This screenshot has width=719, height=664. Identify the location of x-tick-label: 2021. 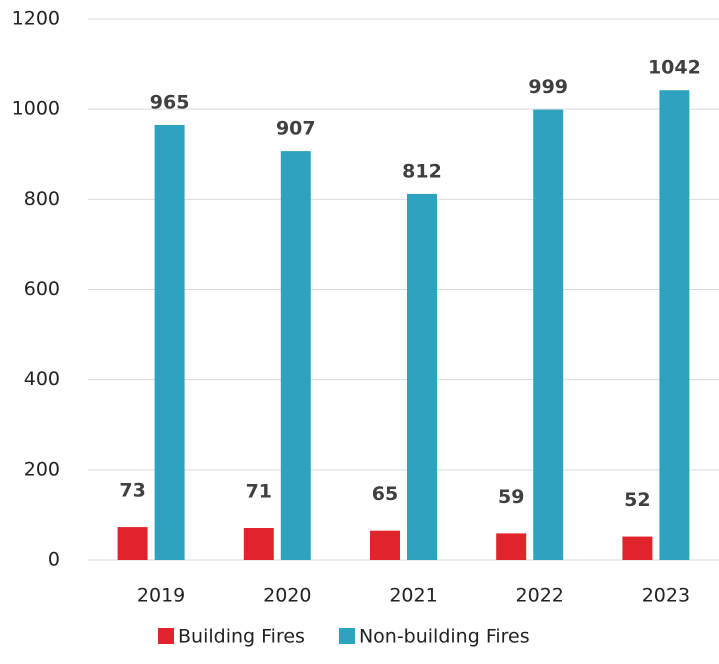
(413, 596).